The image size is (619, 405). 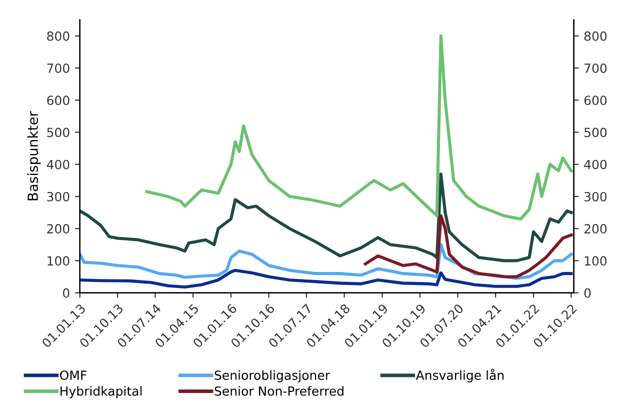 What do you see at coordinates (595, 229) in the screenshot?
I see `y2-tick-label: 200` at bounding box center [595, 229].